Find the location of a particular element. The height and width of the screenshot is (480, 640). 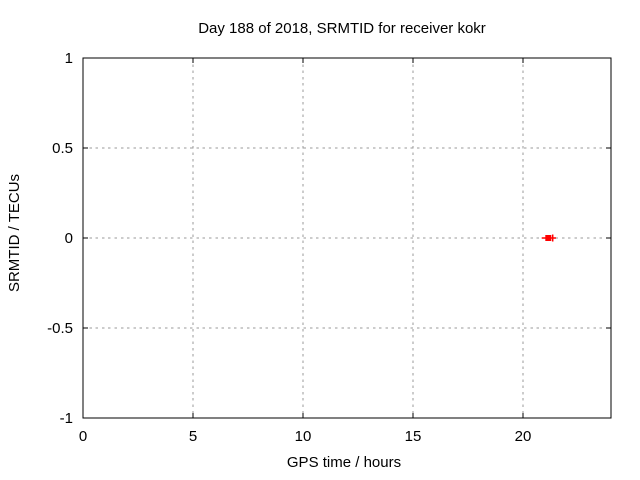

x-tick-label: 20 is located at coordinates (523, 436).